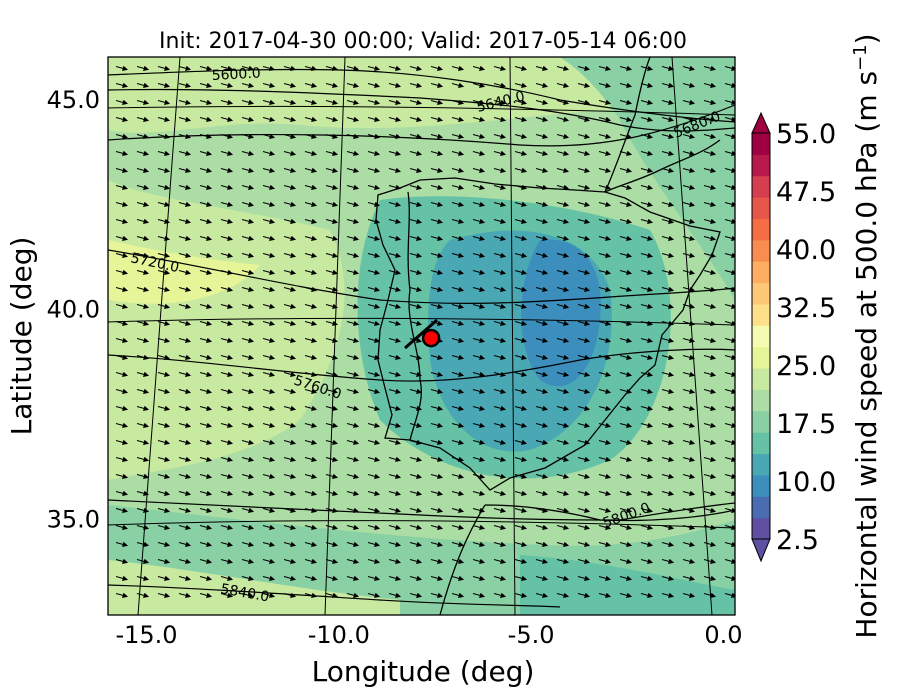 The image size is (900, 700). Describe the element at coordinates (866, 38) in the screenshot. I see `colorbar-label-close: )` at that location.